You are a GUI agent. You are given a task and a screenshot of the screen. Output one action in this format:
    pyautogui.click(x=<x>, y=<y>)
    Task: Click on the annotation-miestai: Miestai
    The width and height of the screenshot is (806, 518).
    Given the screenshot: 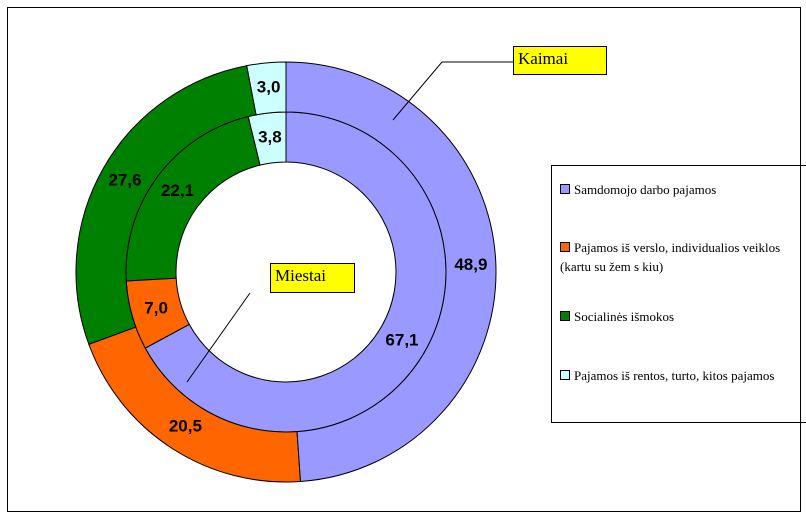 What is the action you would take?
    pyautogui.click(x=312, y=278)
    